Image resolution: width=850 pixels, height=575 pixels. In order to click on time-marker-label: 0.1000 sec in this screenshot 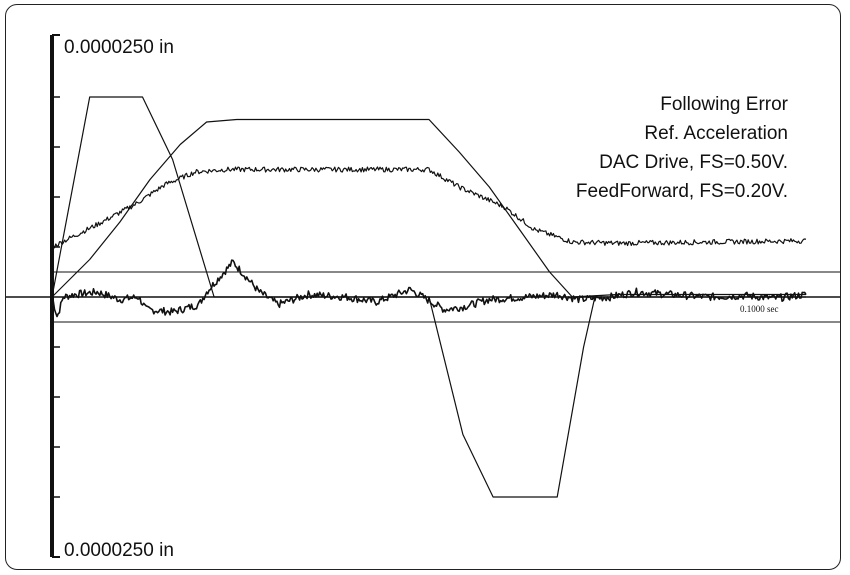, I will do `click(759, 309)`.